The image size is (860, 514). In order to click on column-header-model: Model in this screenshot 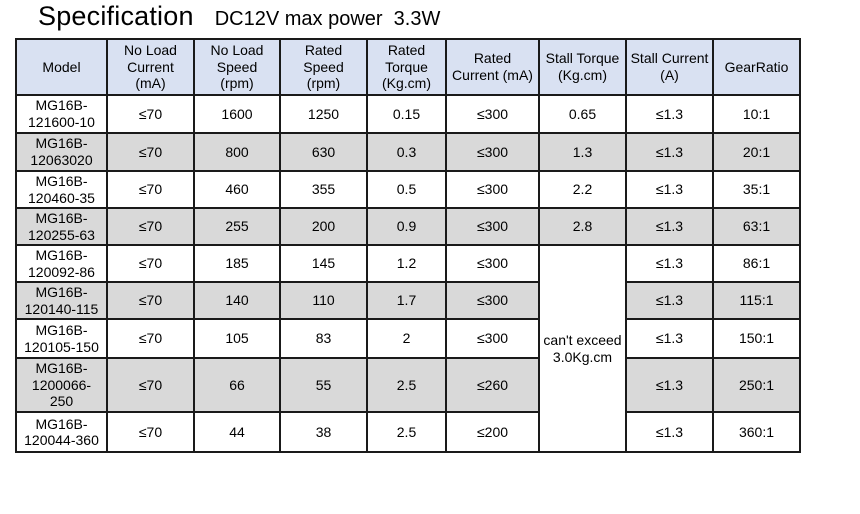, I will do `click(61, 67)`.